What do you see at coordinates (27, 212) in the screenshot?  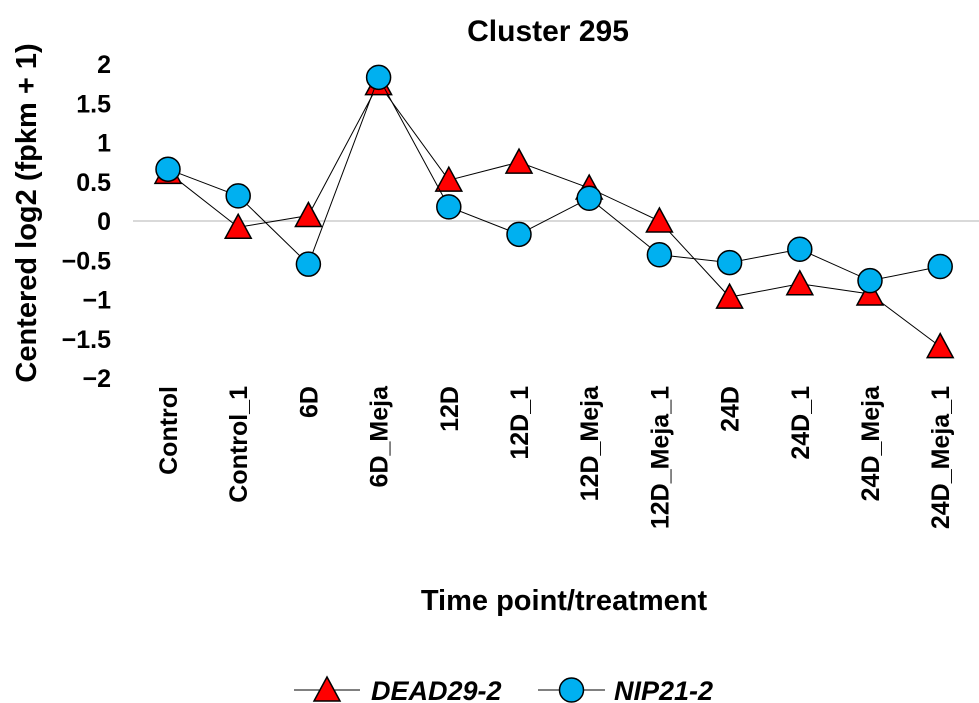 I see `y-axis-title: Centered log2 (fpkm + 1)` at bounding box center [27, 212].